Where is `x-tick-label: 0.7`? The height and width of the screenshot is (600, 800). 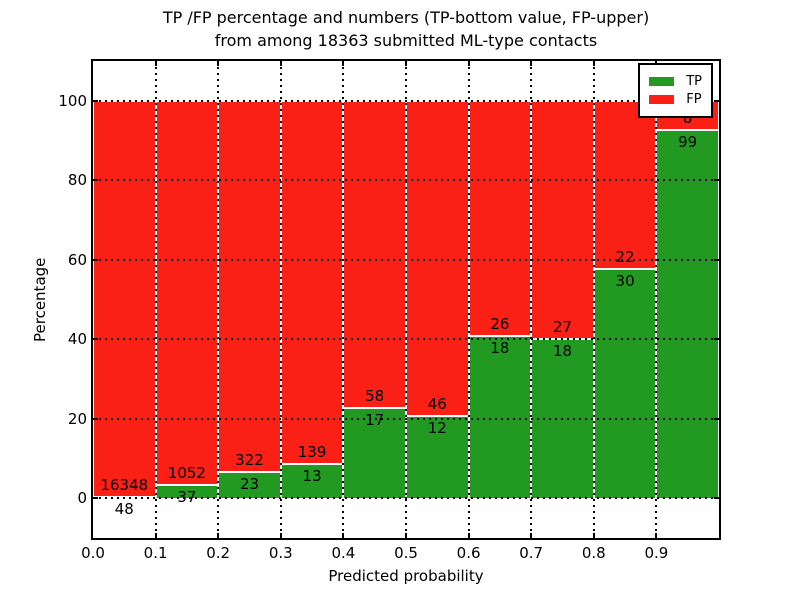
x-tick-label: 0.7 is located at coordinates (531, 553).